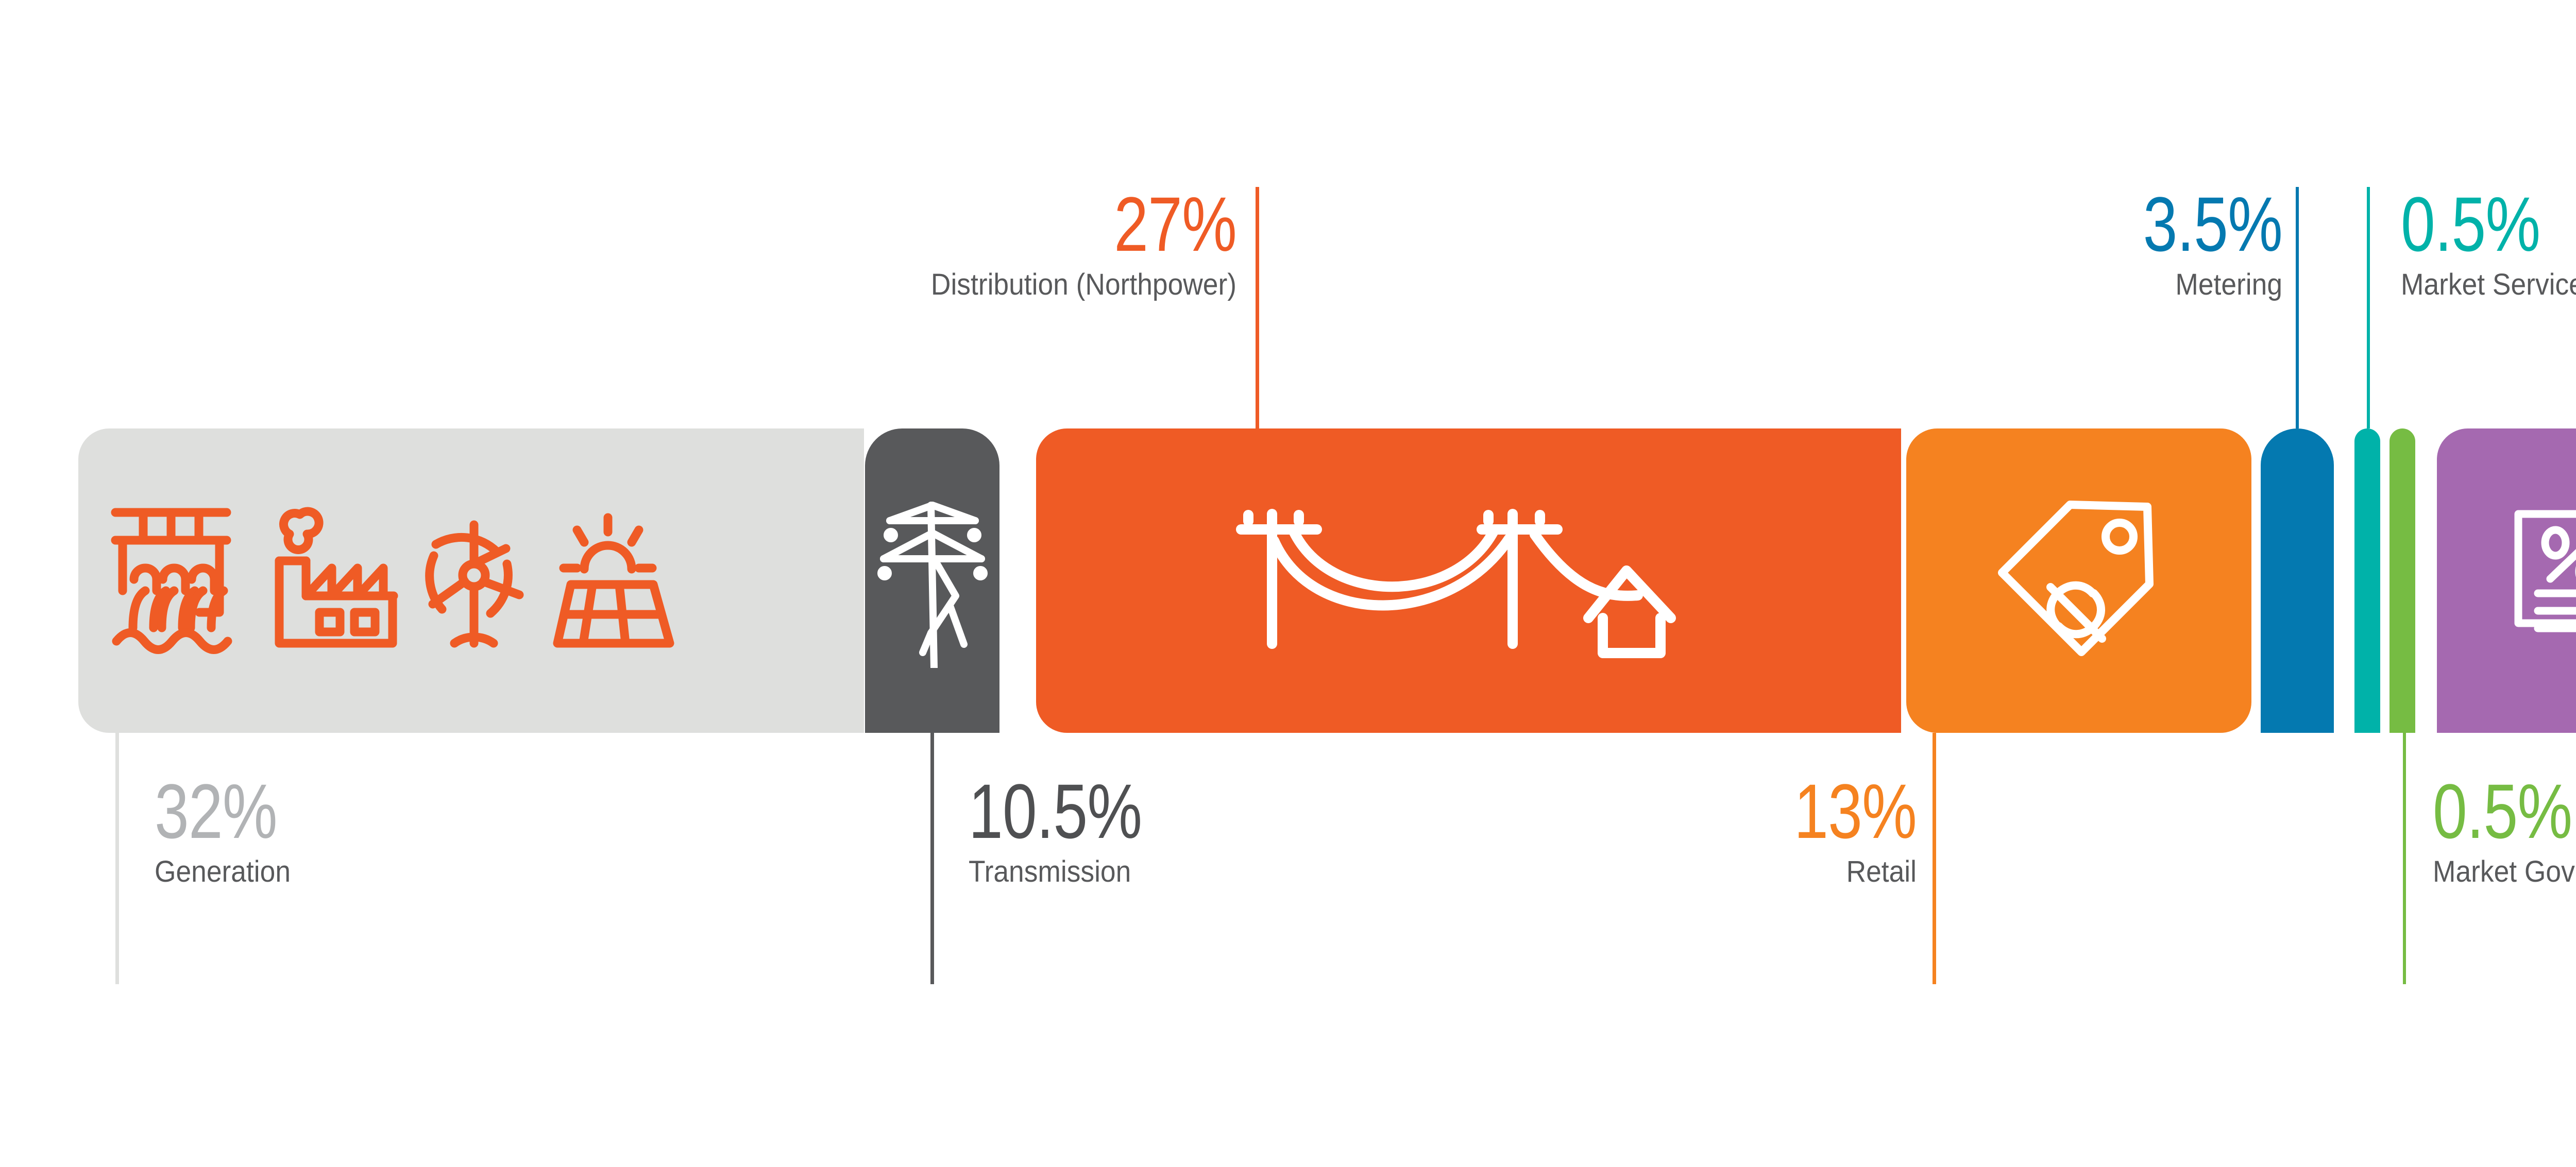  Describe the element at coordinates (2367, 580) in the screenshot. I see `bar-segment-market-services` at that location.